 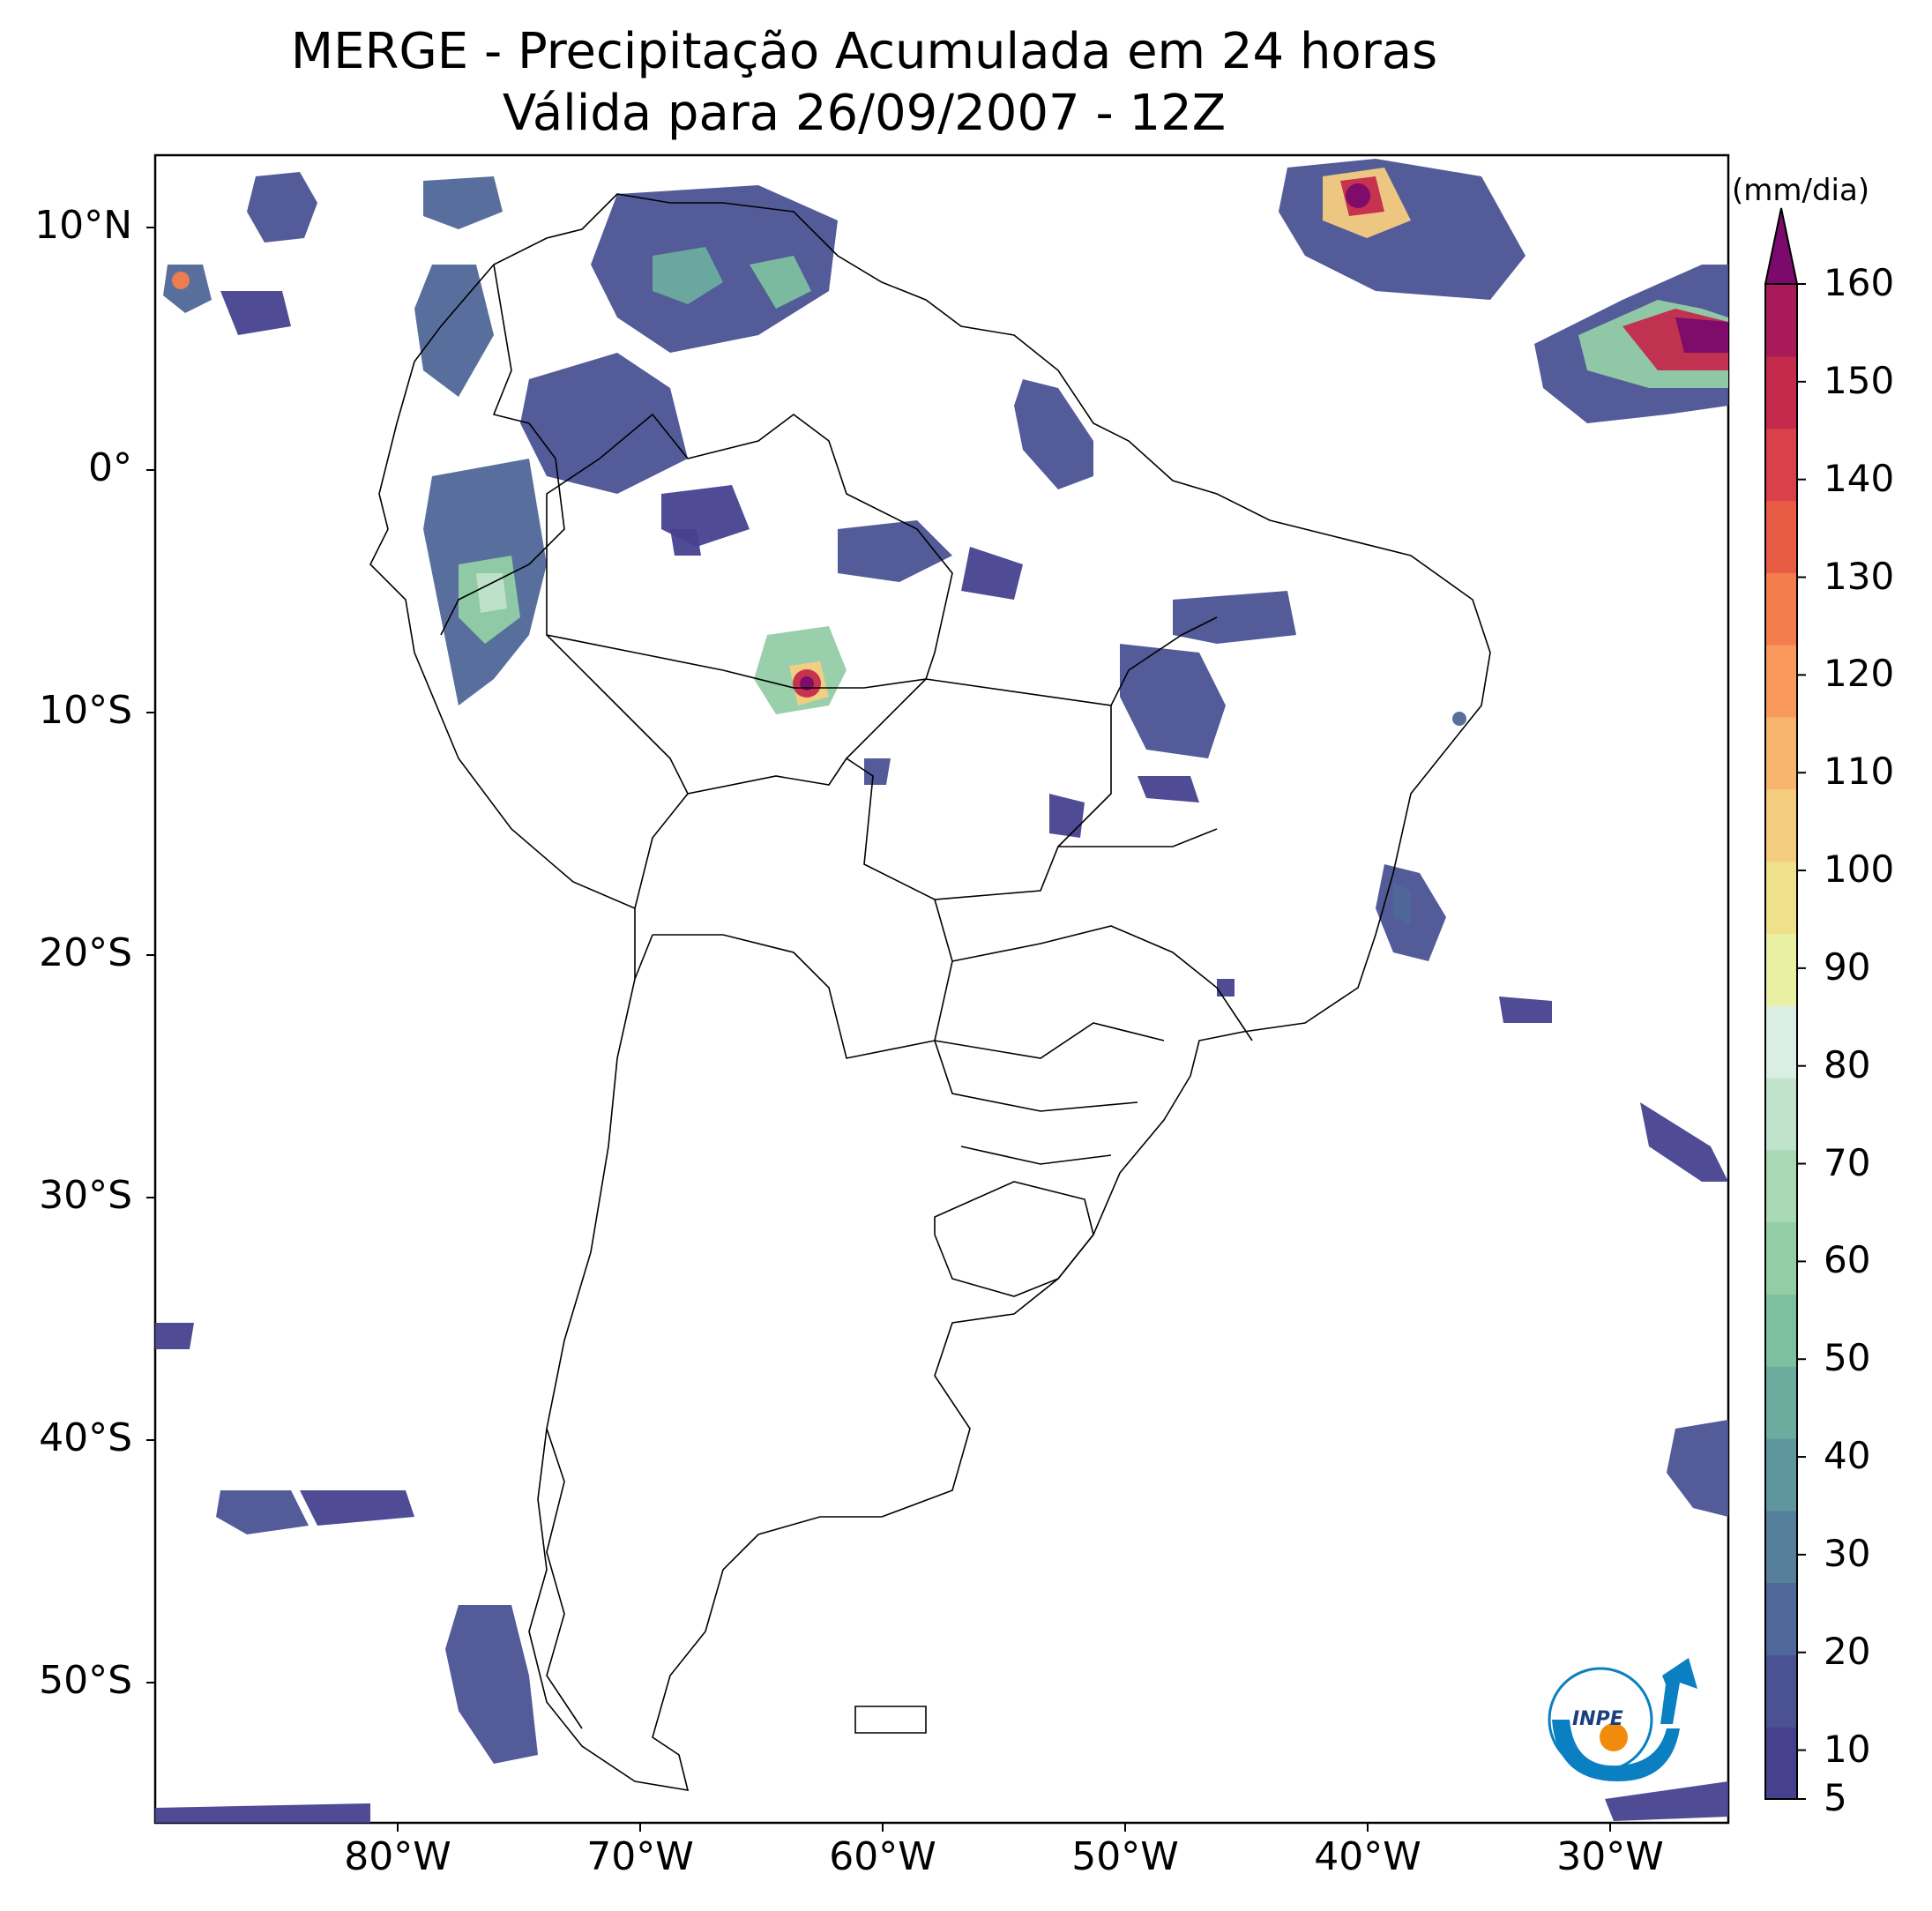 I want to click on state-borders, so click(x=1049, y=891).